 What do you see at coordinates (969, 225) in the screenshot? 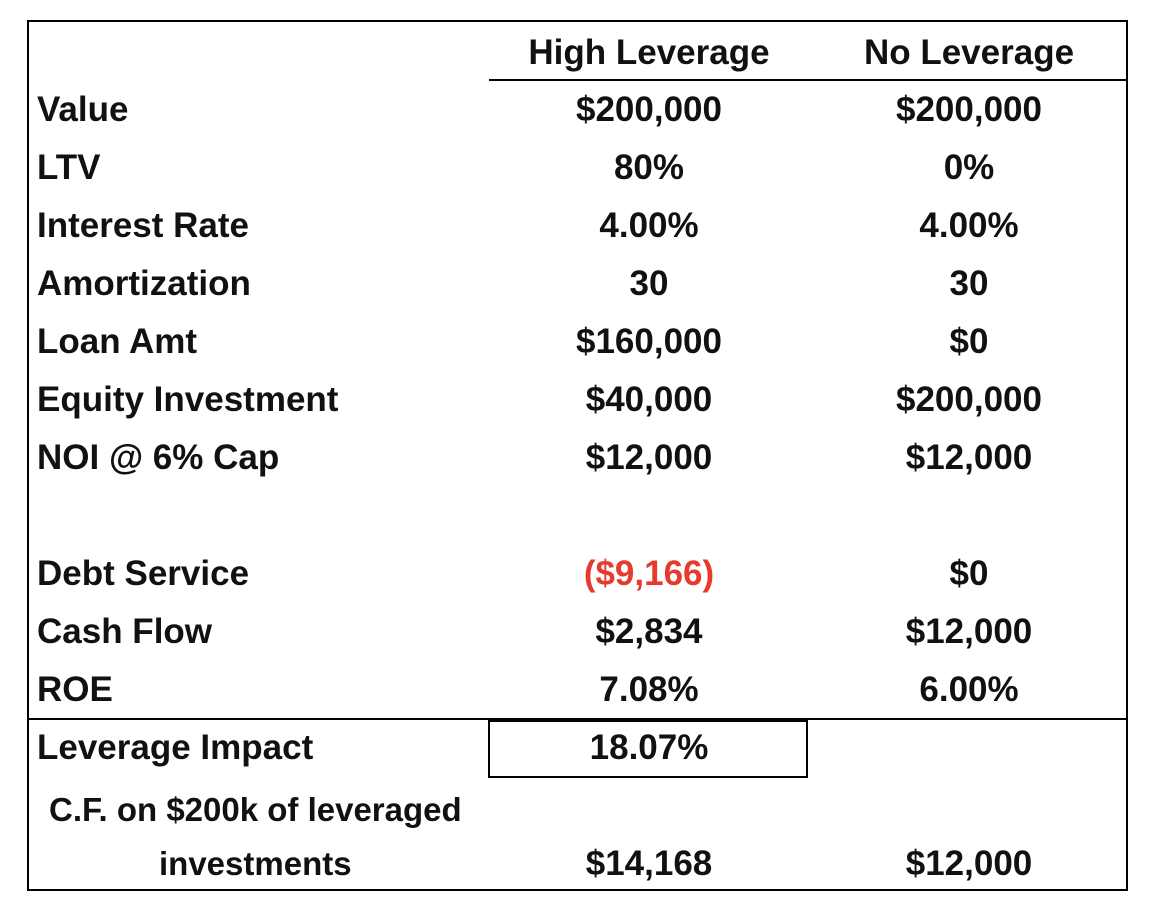
I see `interest-rate-none: 4.00%` at bounding box center [969, 225].